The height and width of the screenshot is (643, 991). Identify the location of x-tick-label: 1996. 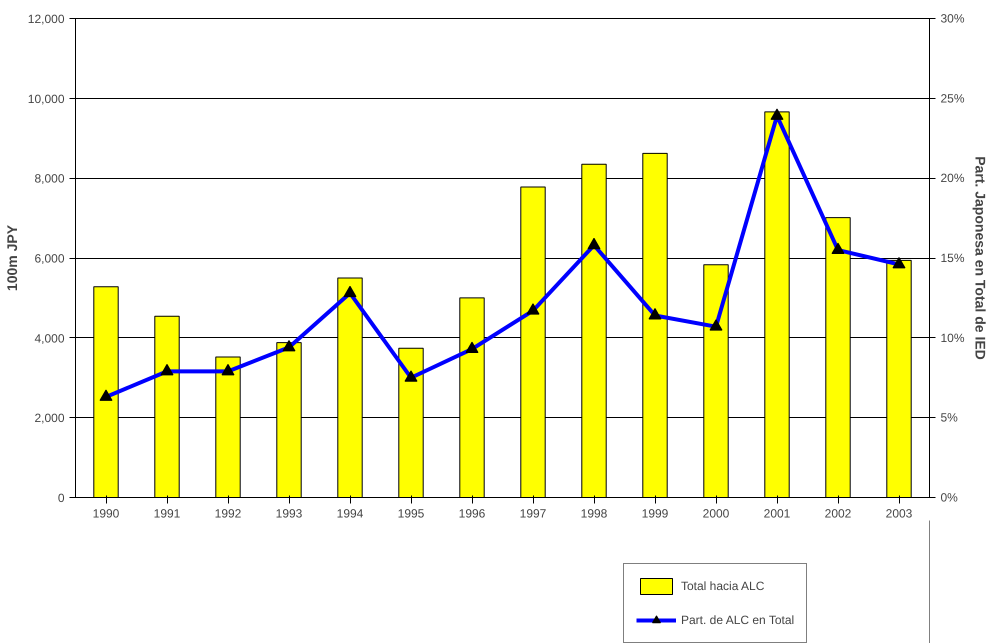
(472, 513).